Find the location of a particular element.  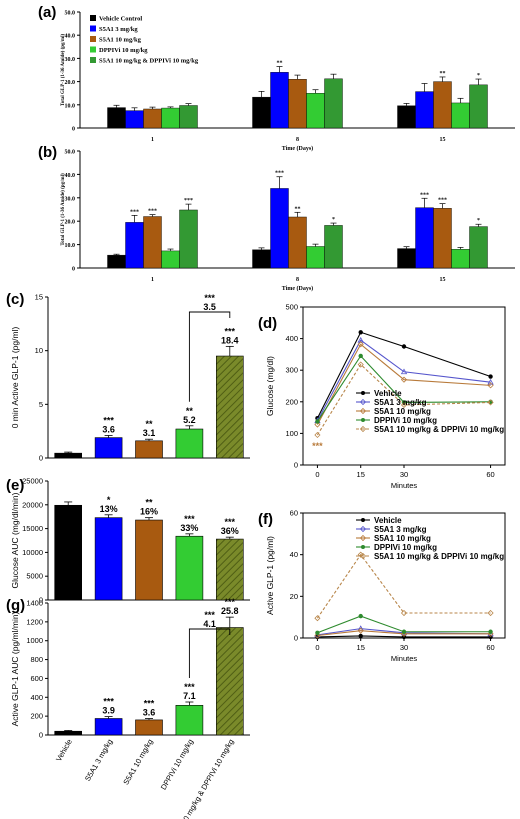

y-axis-title: Glucose (mg/dl) is located at coordinates (270, 386).